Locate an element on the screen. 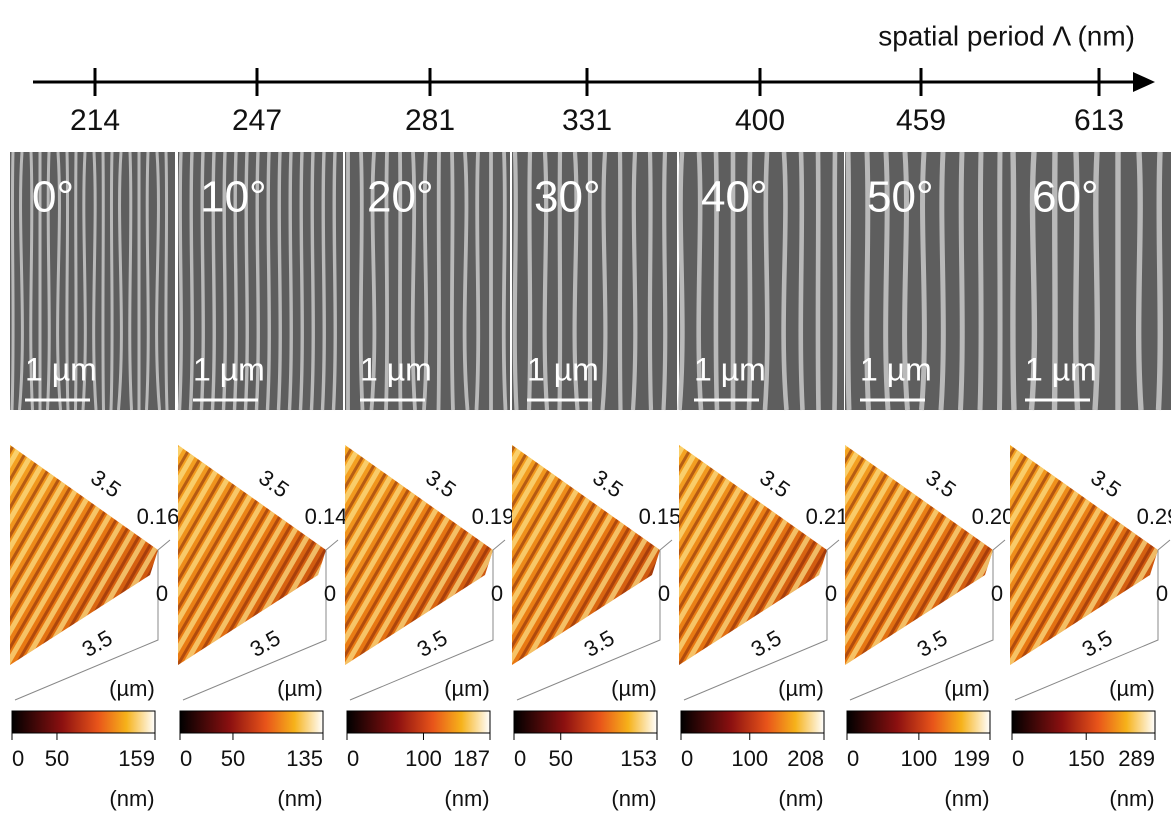 Image resolution: width=1171 pixels, height=817 pixels. afm-z-max: 0.15 is located at coordinates (660, 516).